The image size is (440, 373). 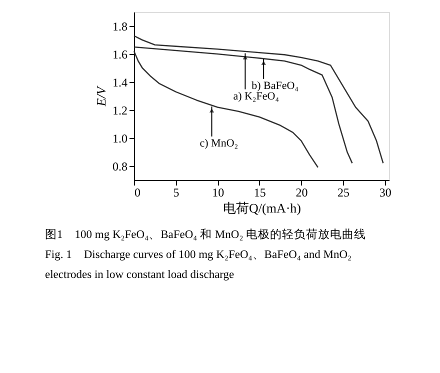 What do you see at coordinates (275, 86) in the screenshot?
I see `annotation: b) BaFeO₄` at bounding box center [275, 86].